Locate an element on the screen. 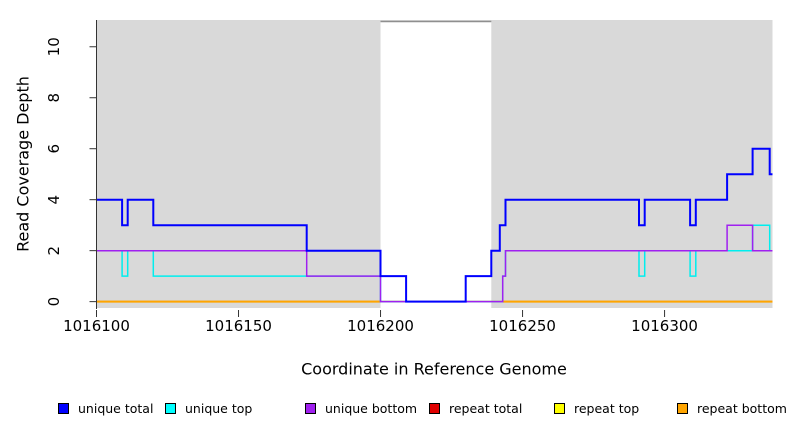 This screenshot has height=432, width=792. y-tick-label: 4 is located at coordinates (54, 200).